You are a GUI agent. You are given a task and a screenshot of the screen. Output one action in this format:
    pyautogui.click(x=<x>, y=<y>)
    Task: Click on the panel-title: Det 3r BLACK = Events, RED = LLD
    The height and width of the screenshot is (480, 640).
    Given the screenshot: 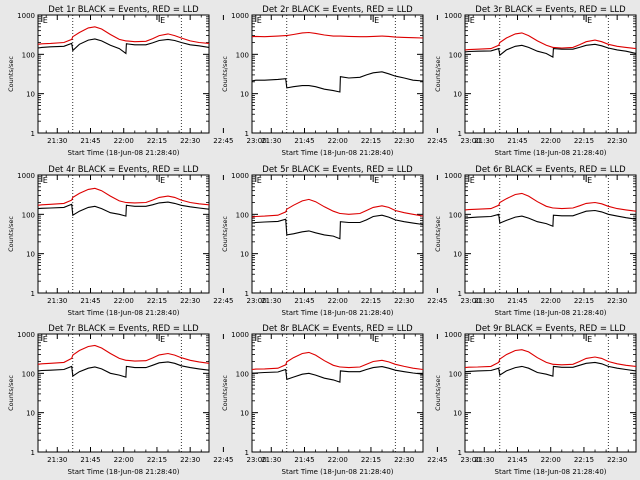 What is the action you would take?
    pyautogui.click(x=550, y=10)
    